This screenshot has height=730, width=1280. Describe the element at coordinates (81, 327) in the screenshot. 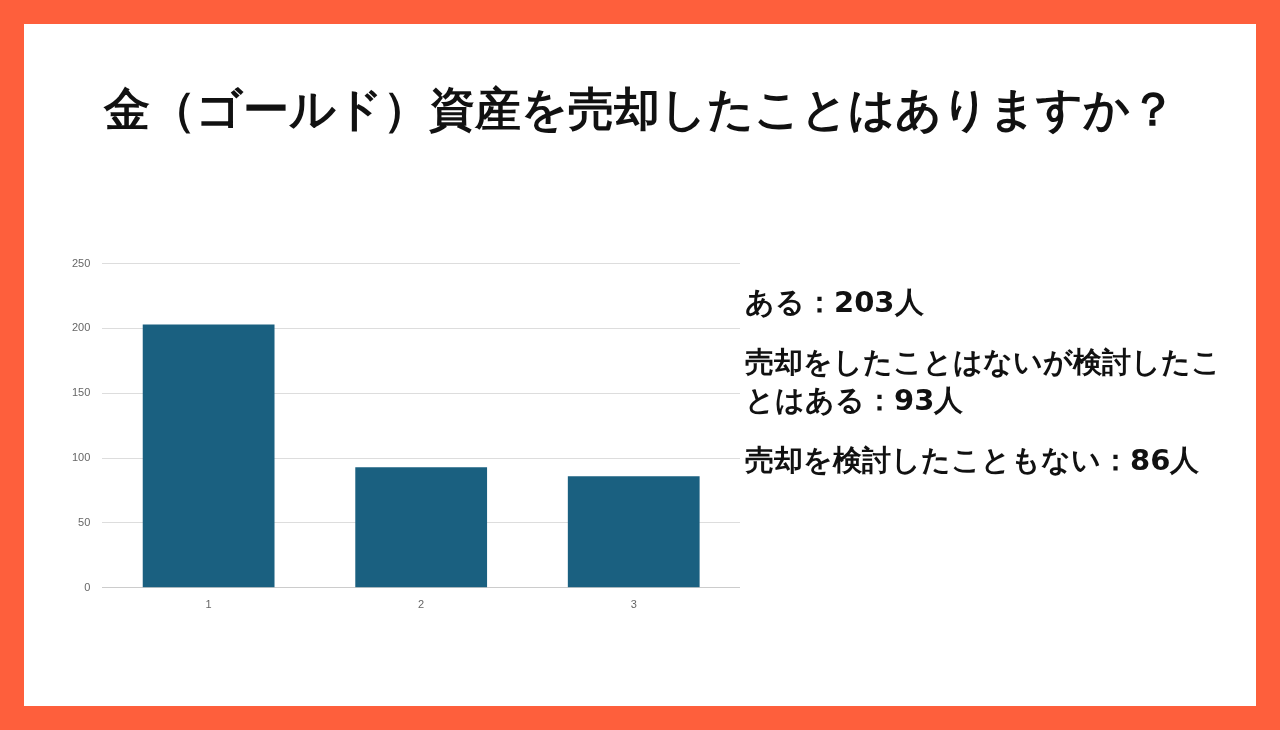

I see `y-tick-label: 200` at that location.